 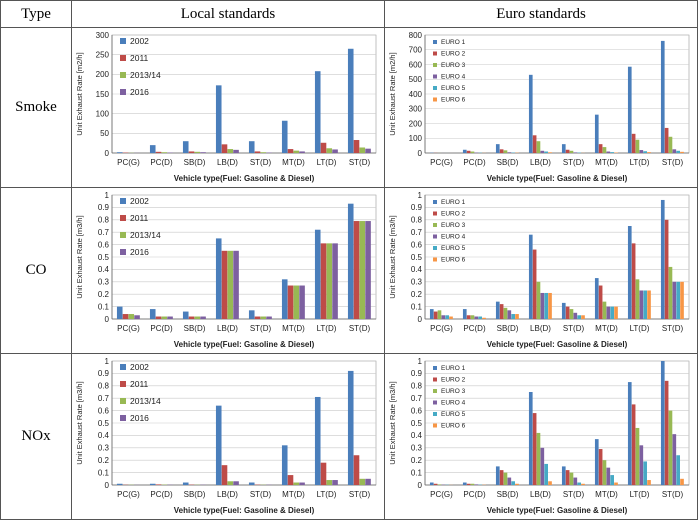 What do you see at coordinates (640, 162) in the screenshot?
I see `x-tick-label: LT(D)` at bounding box center [640, 162].